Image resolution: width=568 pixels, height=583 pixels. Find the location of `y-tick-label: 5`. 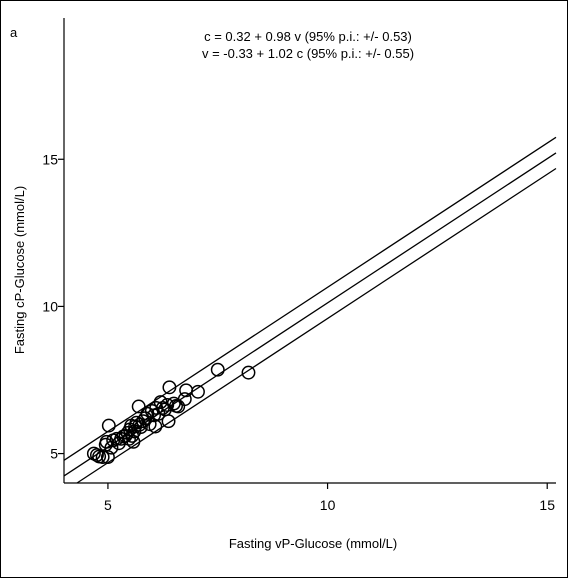

y-tick-label: 5 is located at coordinates (54, 454).